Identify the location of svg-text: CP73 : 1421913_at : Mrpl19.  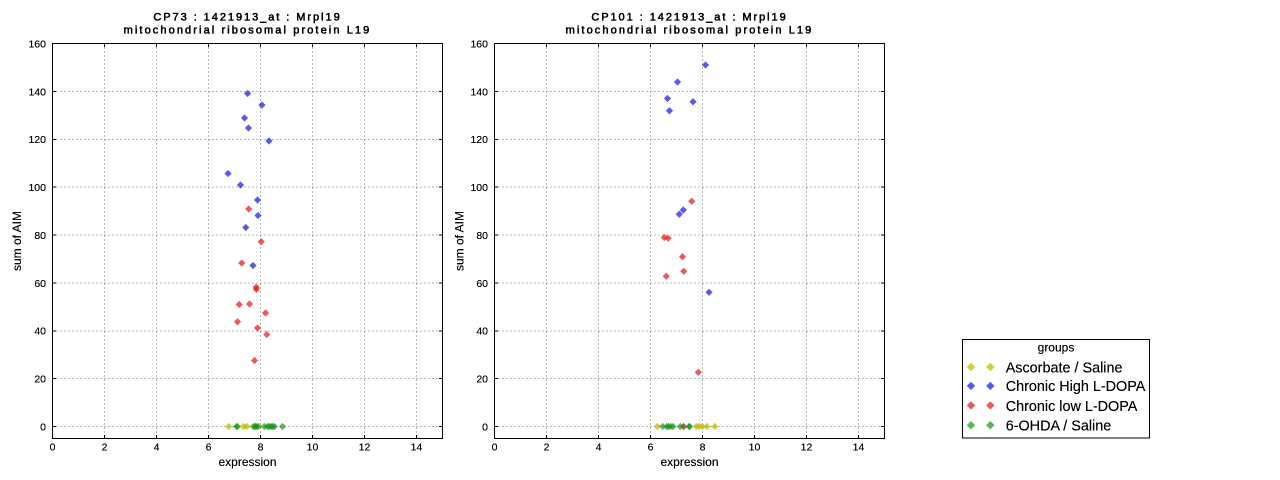
(247, 18).